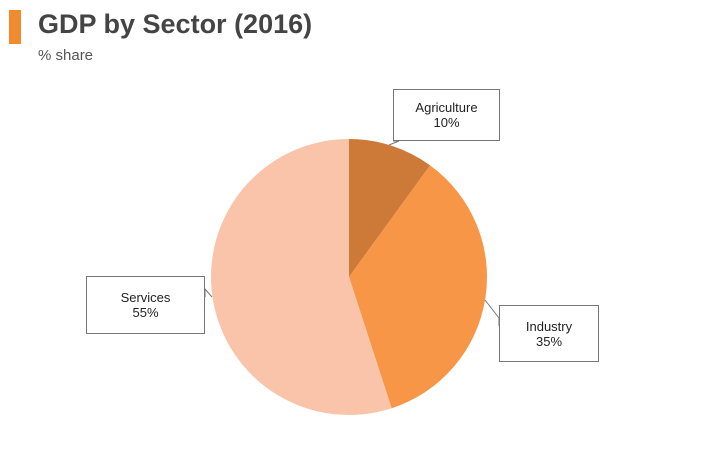 The image size is (701, 451). Describe the element at coordinates (446, 122) in the screenshot. I see `slice-label-agriculture-value: 10%` at that location.